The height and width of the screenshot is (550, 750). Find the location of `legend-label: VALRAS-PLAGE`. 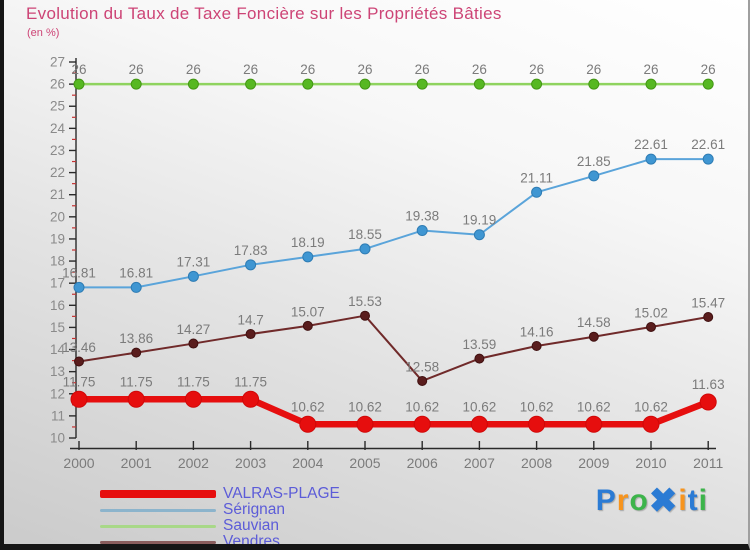

legend-label: VALRAS-PLAGE is located at coordinates (281, 493).